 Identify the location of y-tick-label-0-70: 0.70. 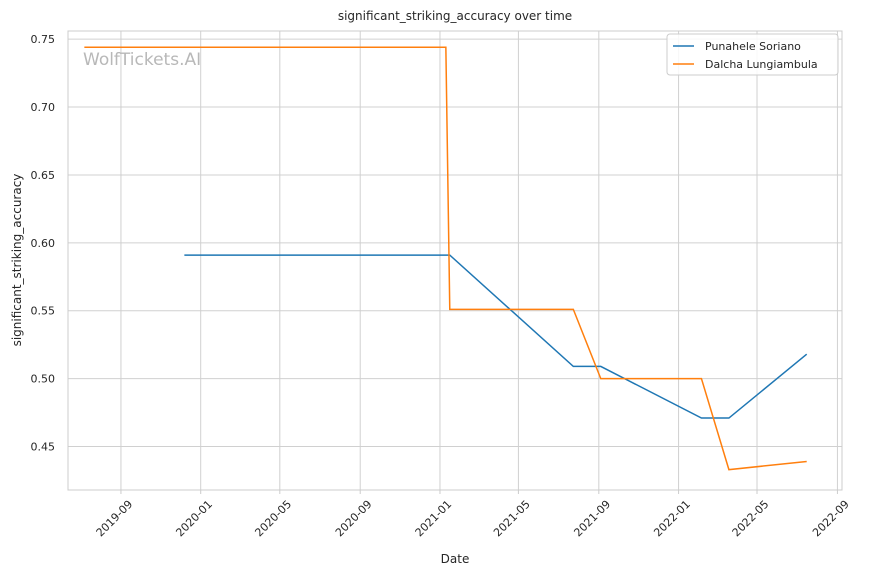
(43, 107).